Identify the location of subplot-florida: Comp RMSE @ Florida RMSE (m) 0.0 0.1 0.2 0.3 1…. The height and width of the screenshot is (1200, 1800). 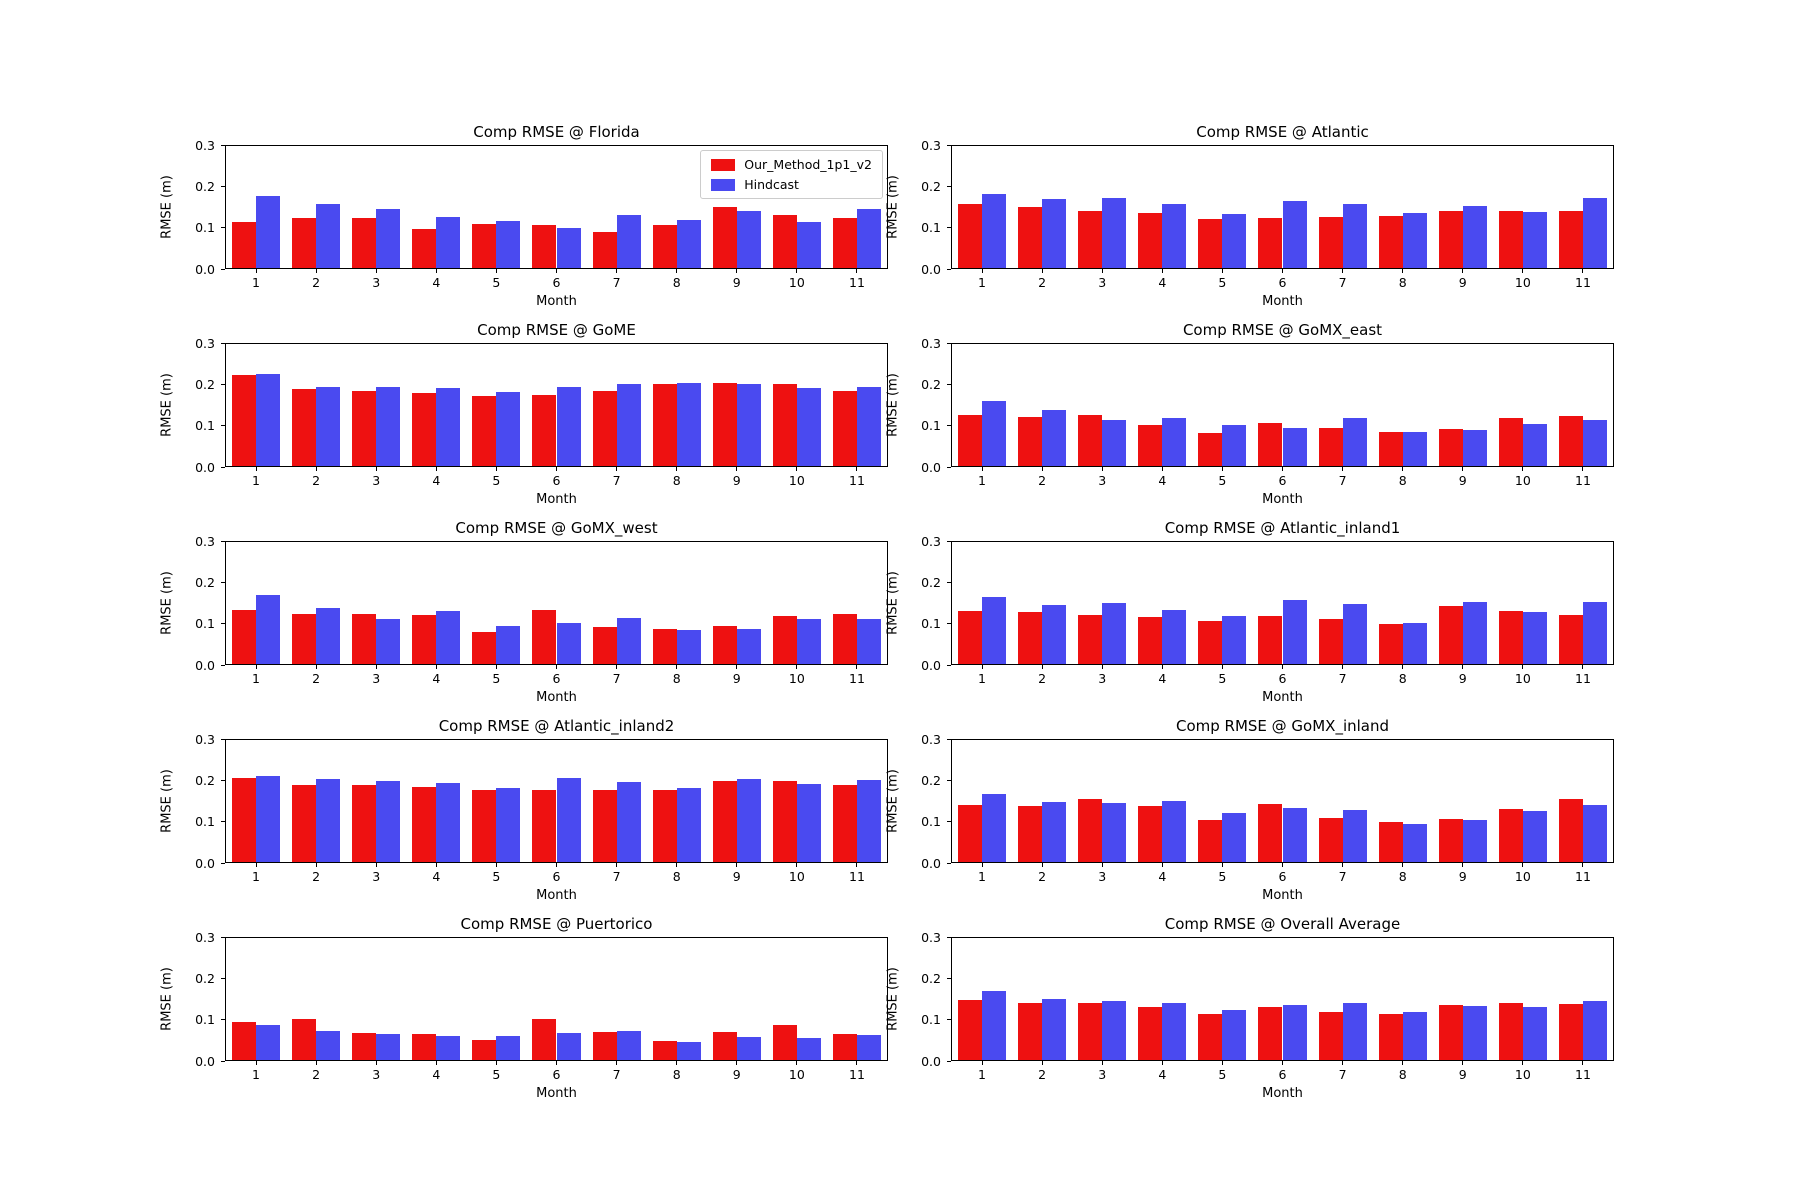
(524, 216).